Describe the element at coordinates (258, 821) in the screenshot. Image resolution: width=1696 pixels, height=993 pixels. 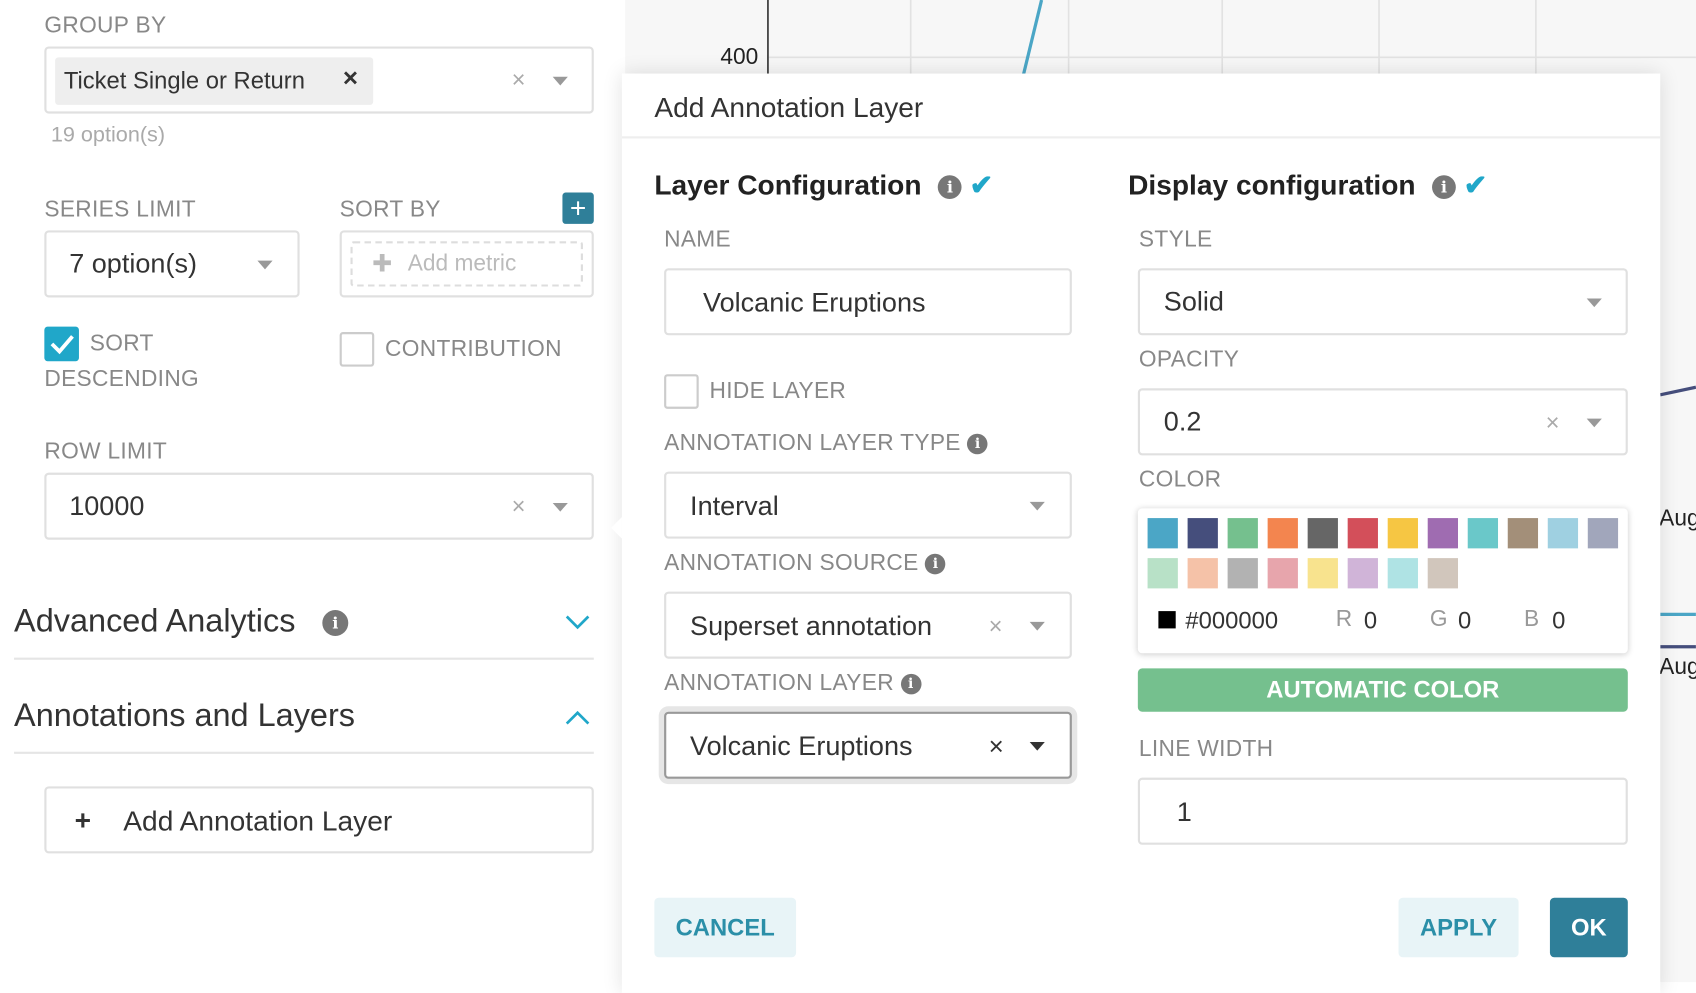
I see `button-label: Add Annotation Layer` at that location.